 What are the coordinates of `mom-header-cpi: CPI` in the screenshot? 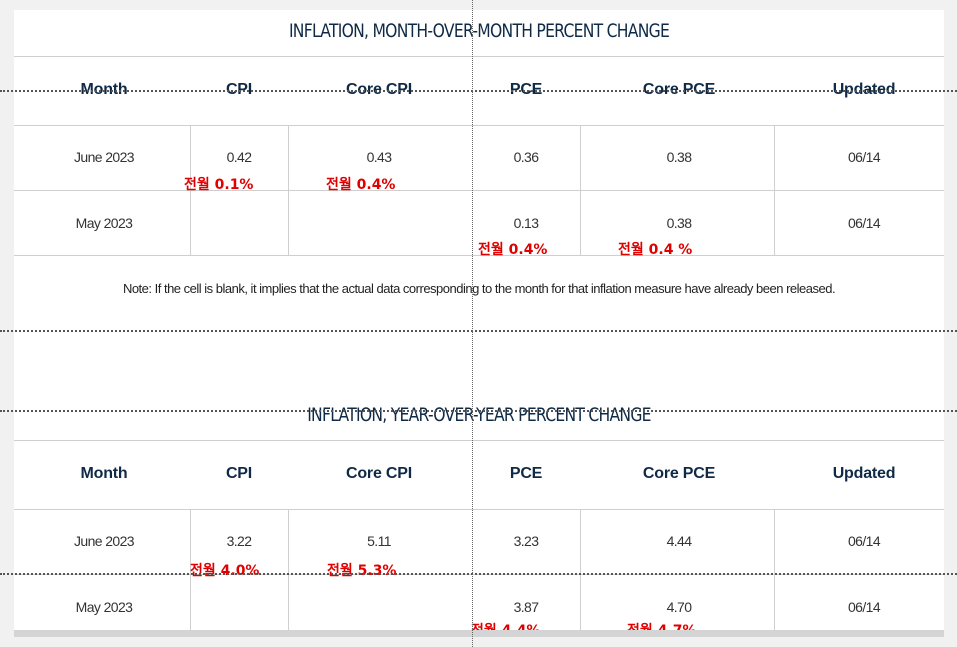 It's located at (239, 89).